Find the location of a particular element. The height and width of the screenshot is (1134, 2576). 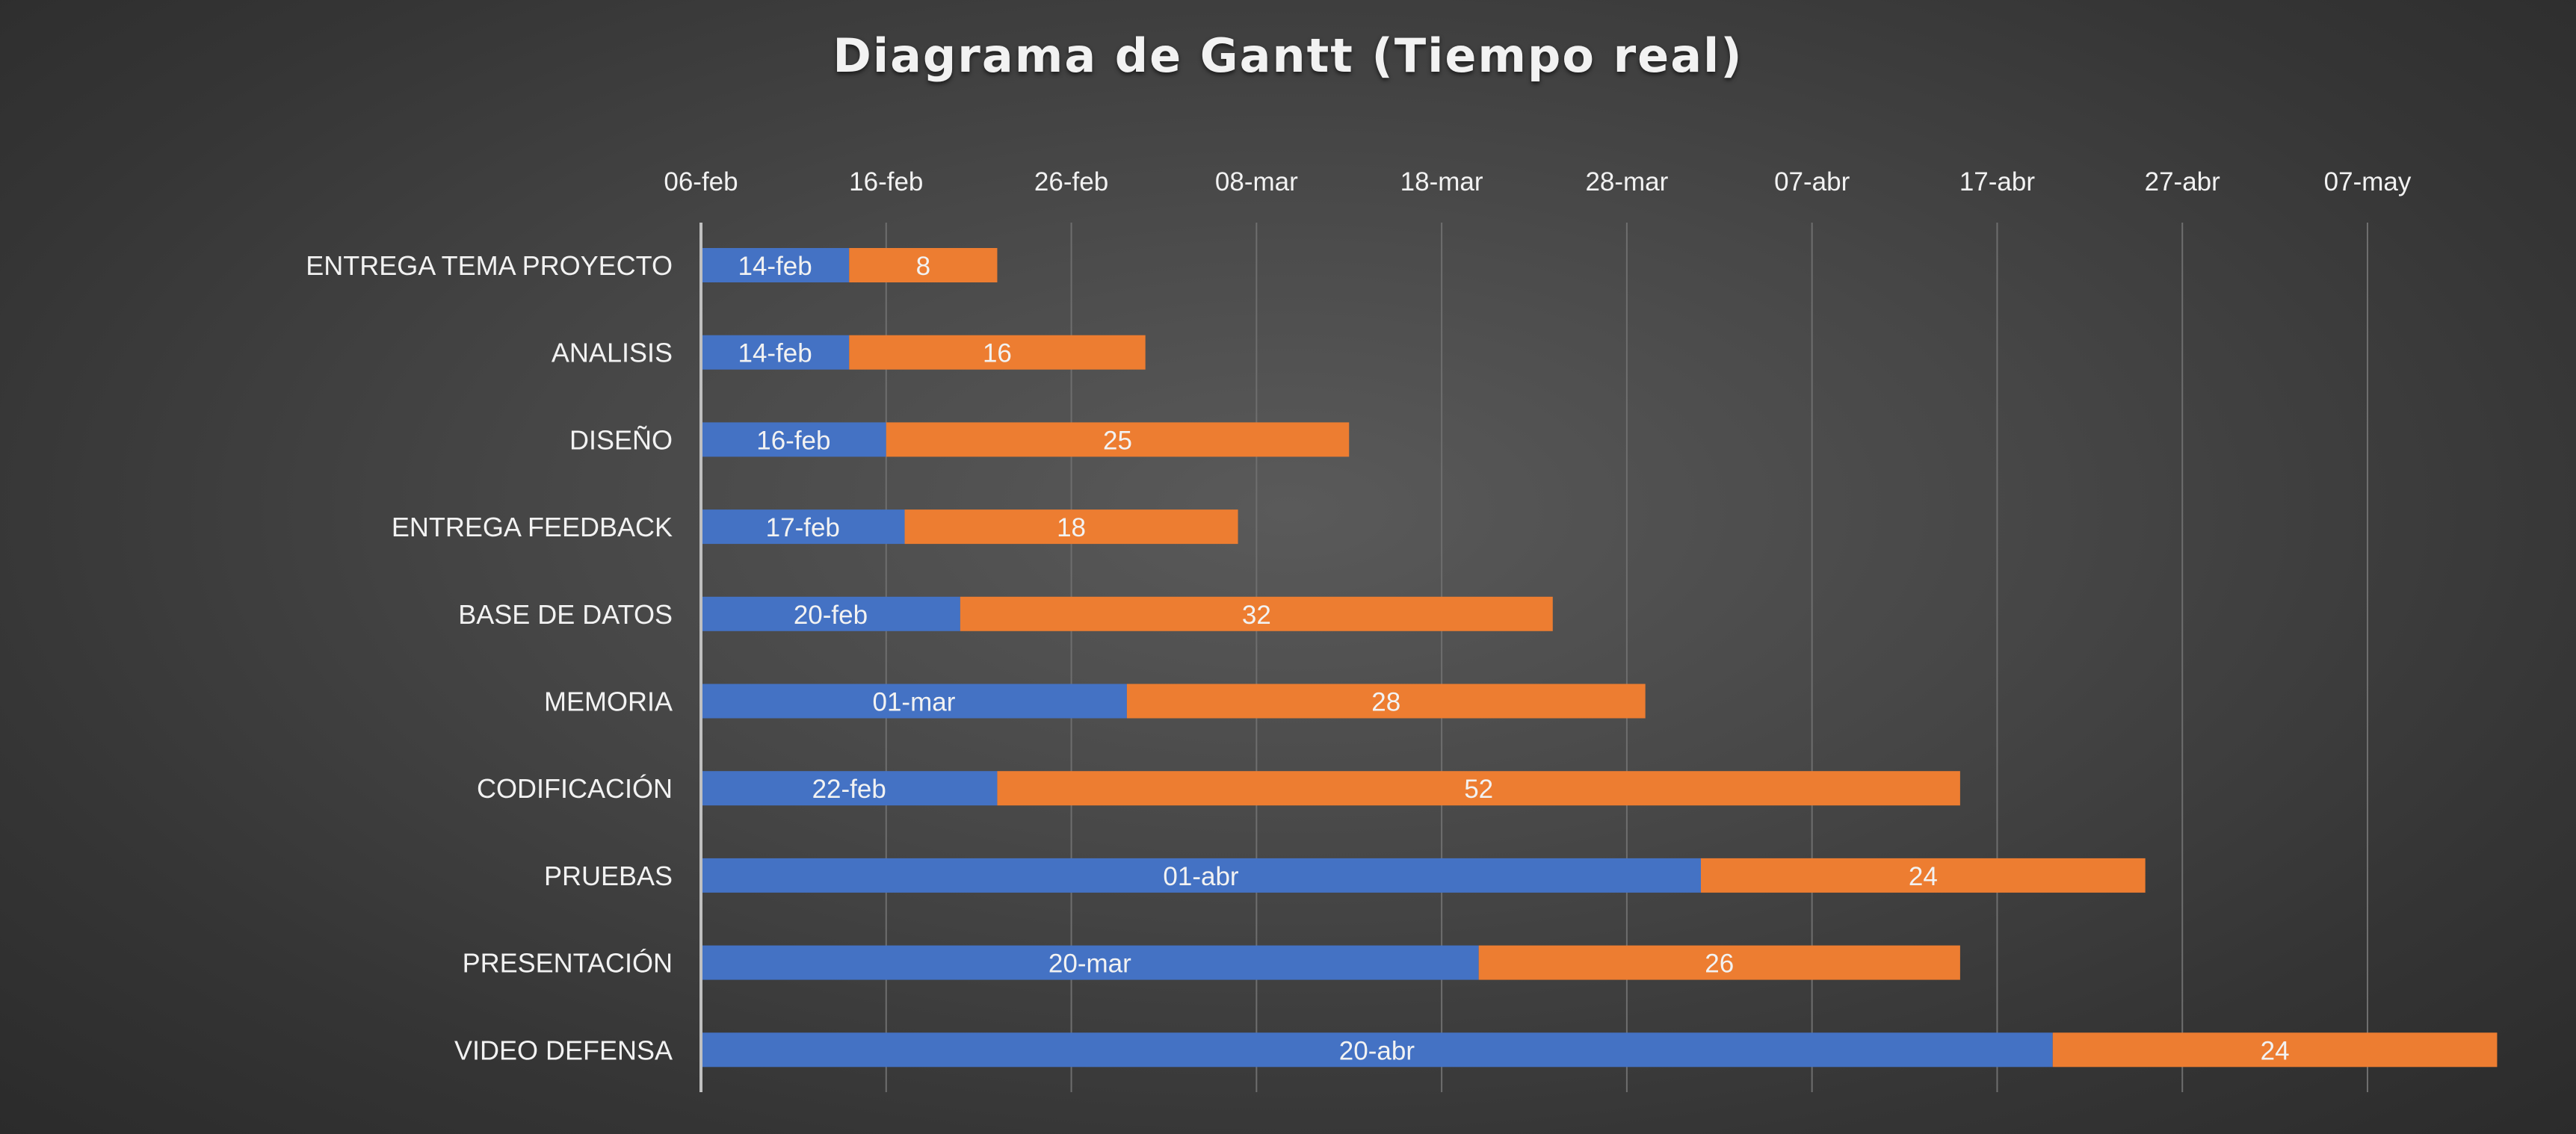

task-label: PRUEBAS is located at coordinates (609, 876).